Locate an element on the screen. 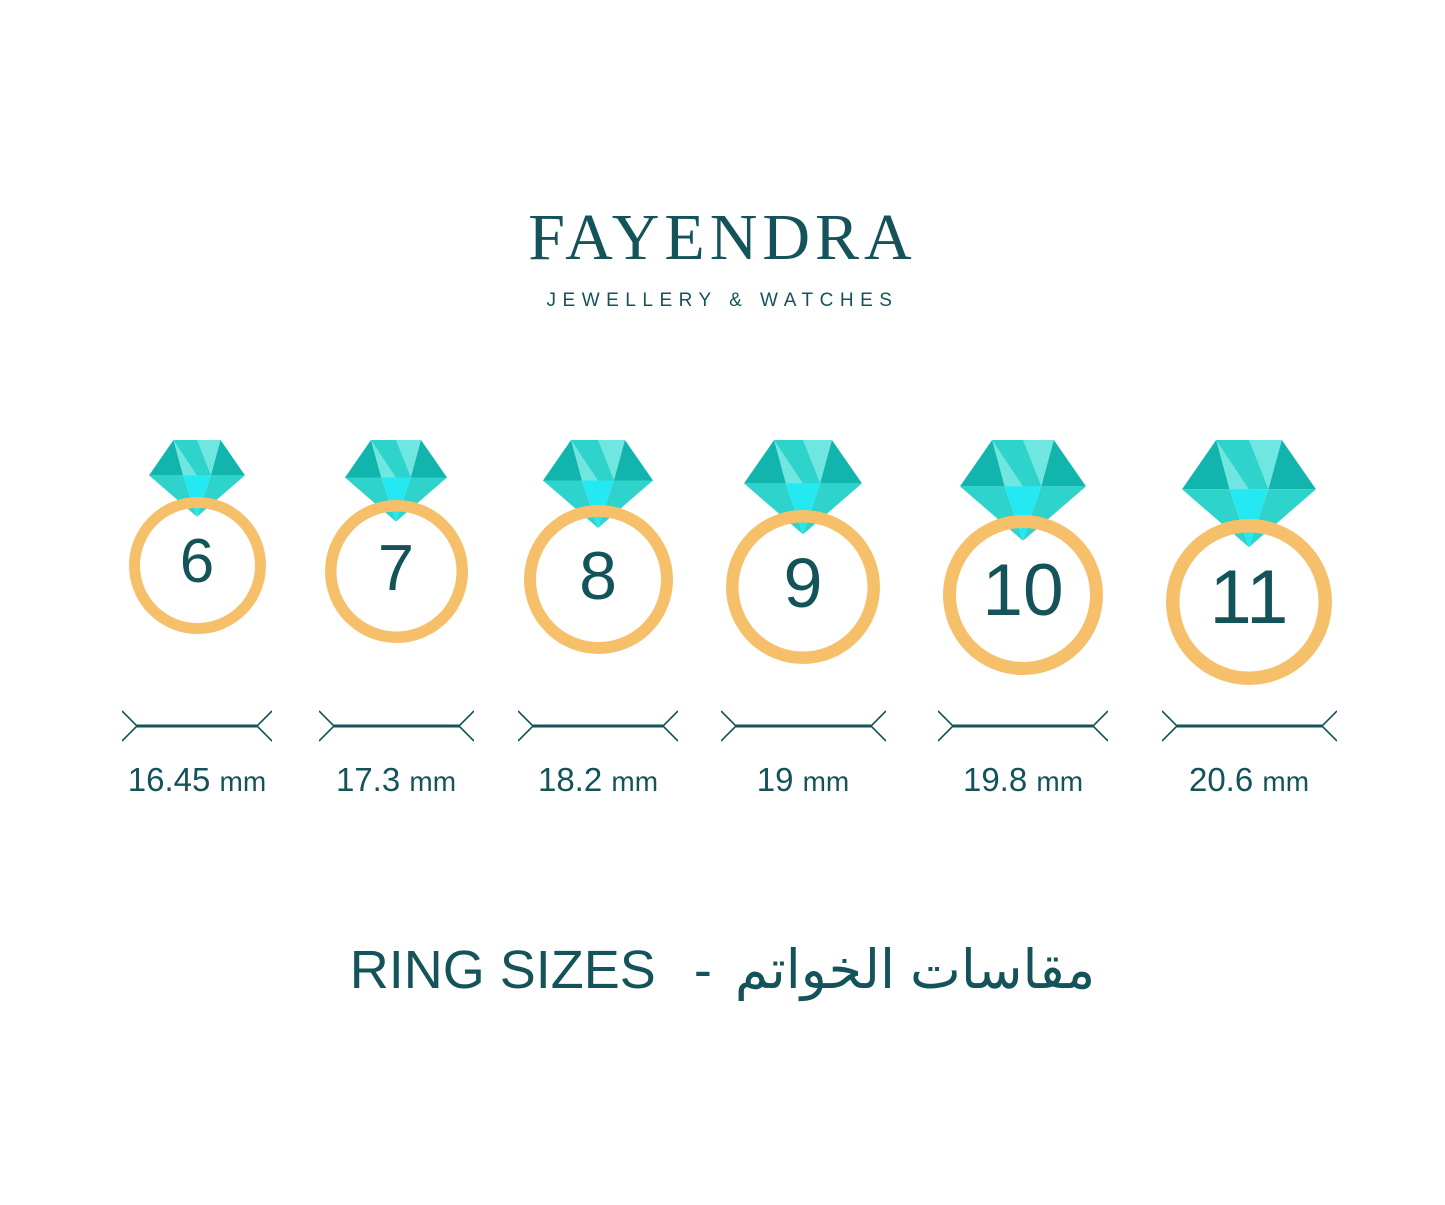 The width and height of the screenshot is (1445, 1205). measurement-value: 20.6 is located at coordinates (1221, 779).